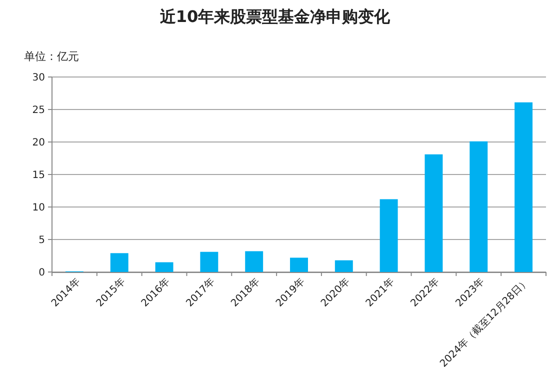 Image resolution: width=550 pixels, height=367 pixels. Describe the element at coordinates (51, 56) in the screenshot. I see `y-axis-title: 单位：亿元` at that location.